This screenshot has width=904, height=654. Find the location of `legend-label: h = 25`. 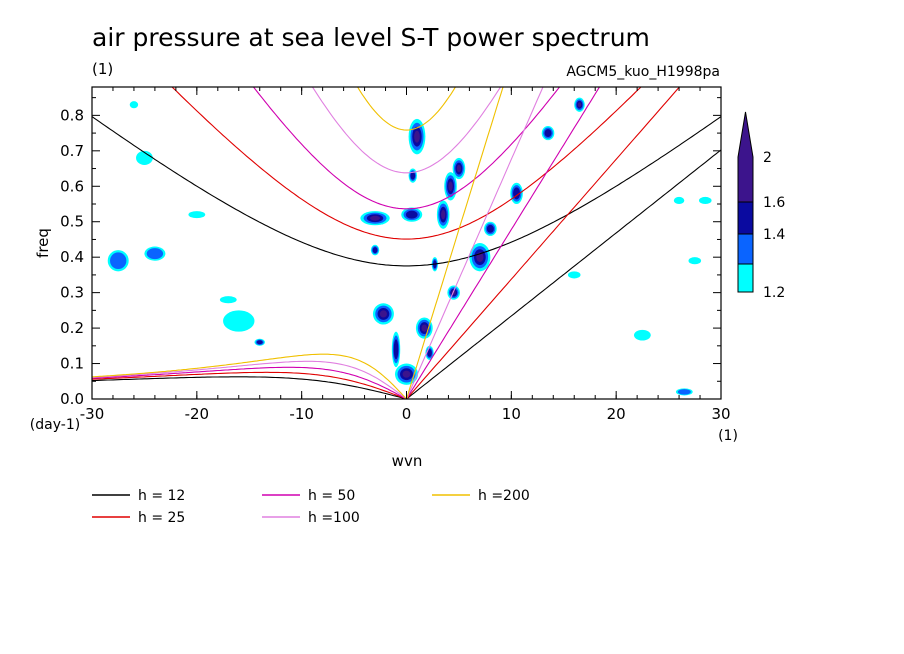

legend-label: h = 25 is located at coordinates (161, 518).